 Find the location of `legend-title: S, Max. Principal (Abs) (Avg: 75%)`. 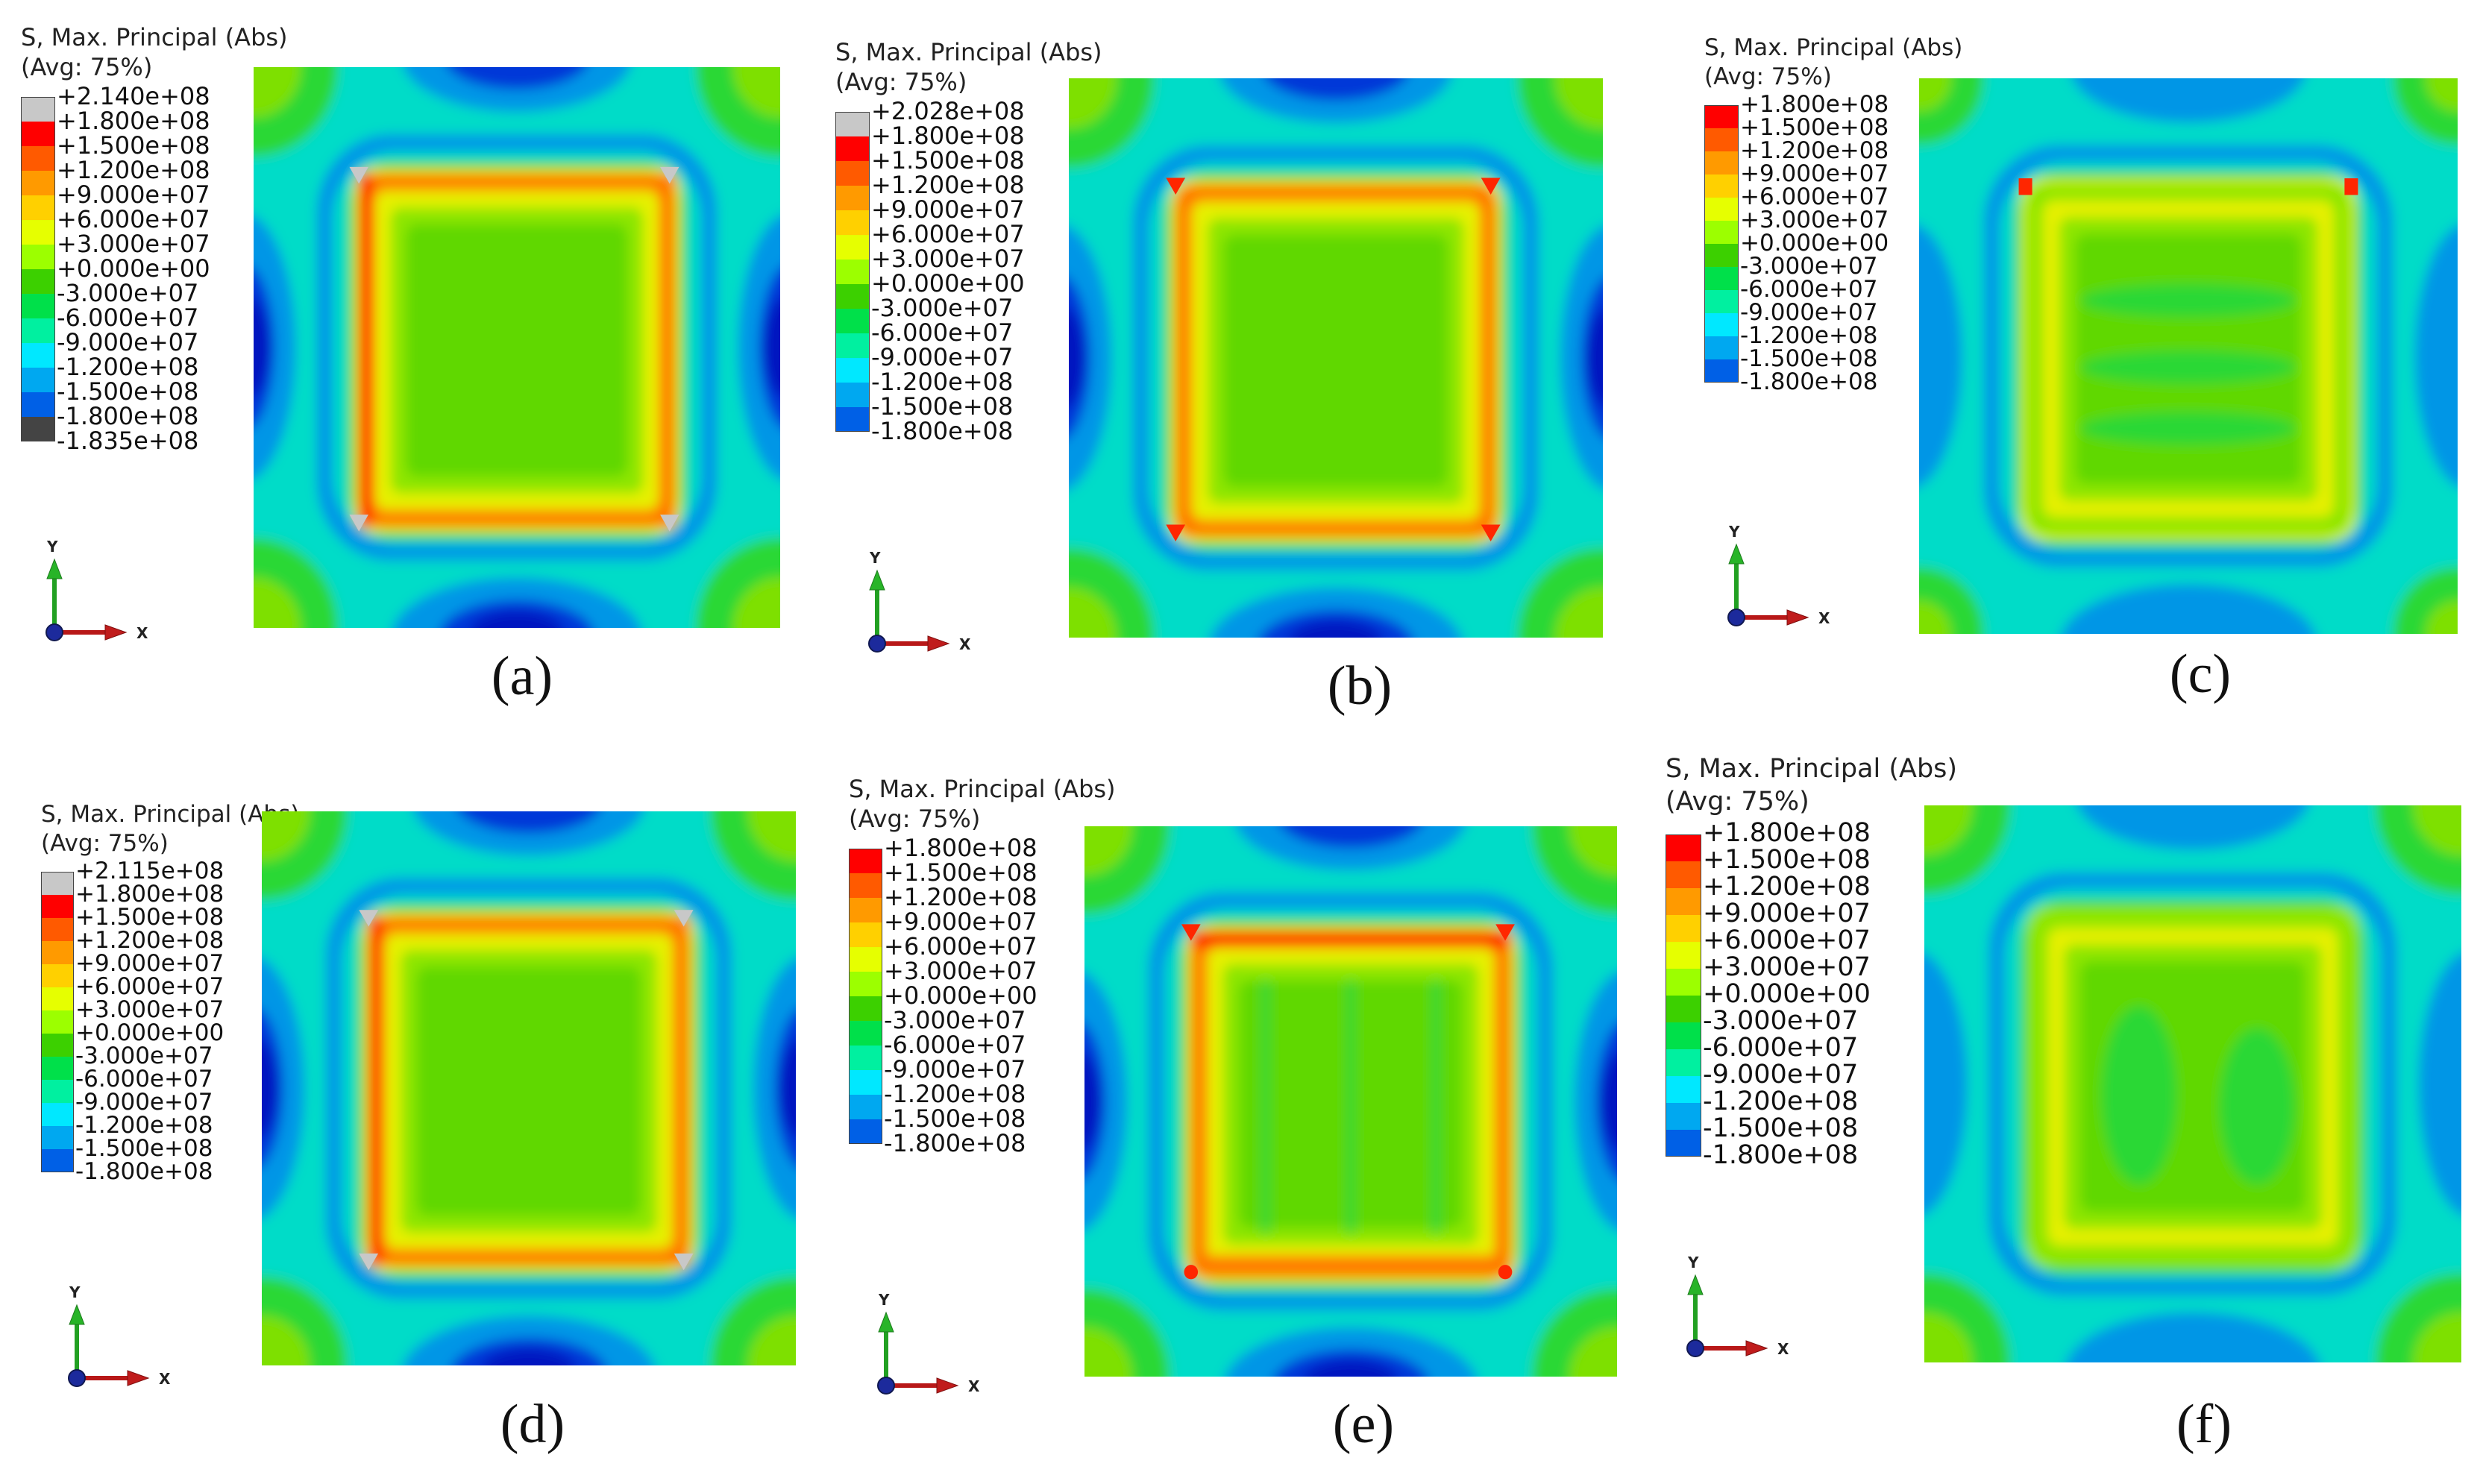

legend-title: S, Max. Principal (Abs) (Avg: 75%) is located at coordinates (170, 829).